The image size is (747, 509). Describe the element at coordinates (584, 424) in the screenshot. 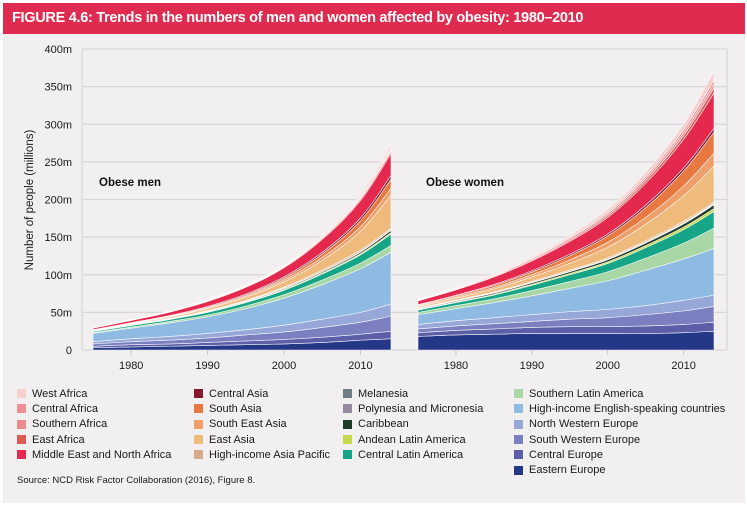

I see `legend-label: North Western Europe` at that location.